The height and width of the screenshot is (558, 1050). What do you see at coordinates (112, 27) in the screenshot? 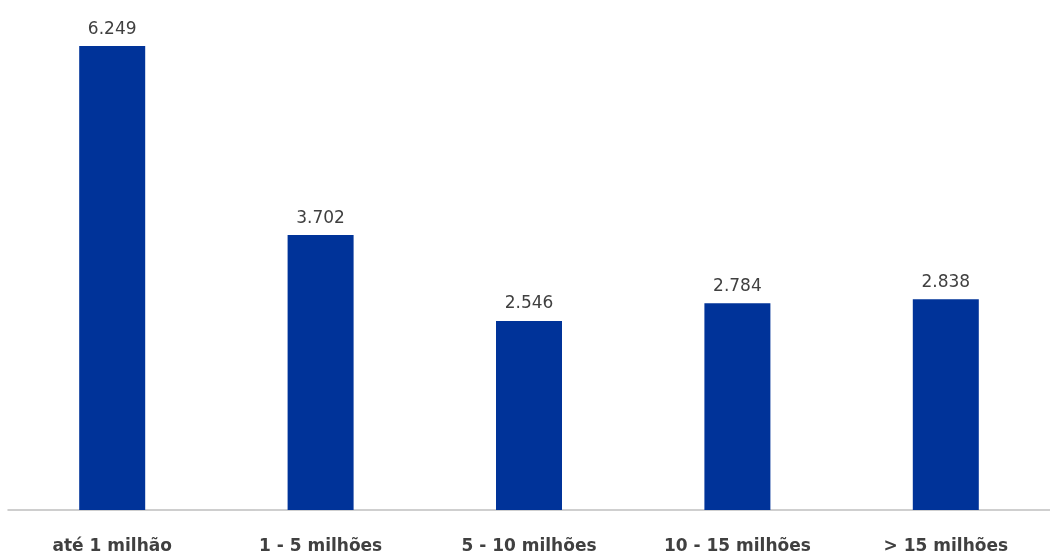
I see `data-label: 6.249` at bounding box center [112, 27].